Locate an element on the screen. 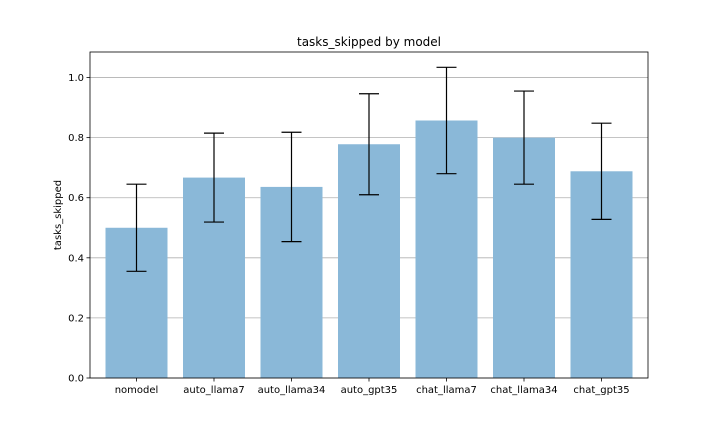  x-tick-label: nomodel is located at coordinates (137, 390).